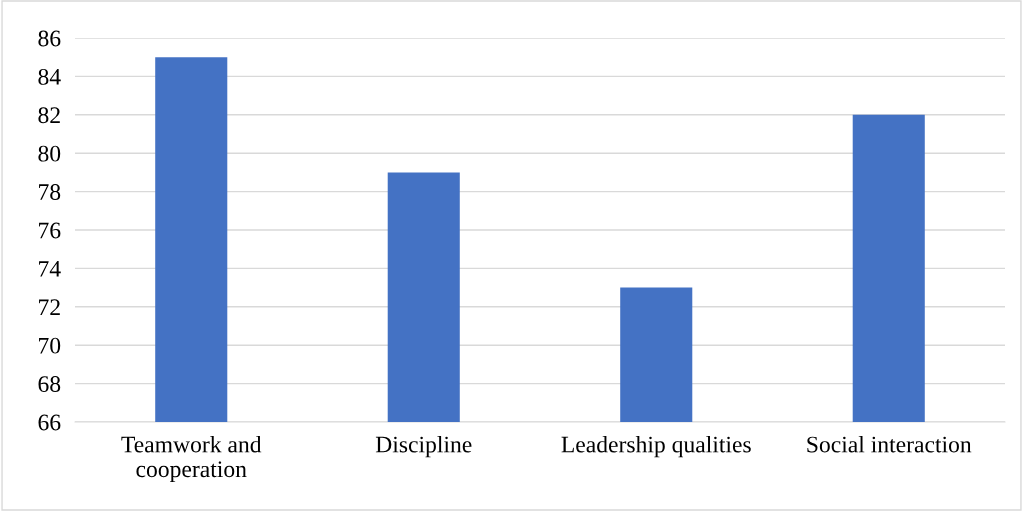  What do you see at coordinates (49, 115) in the screenshot?
I see `y-tick-label: 82` at bounding box center [49, 115].